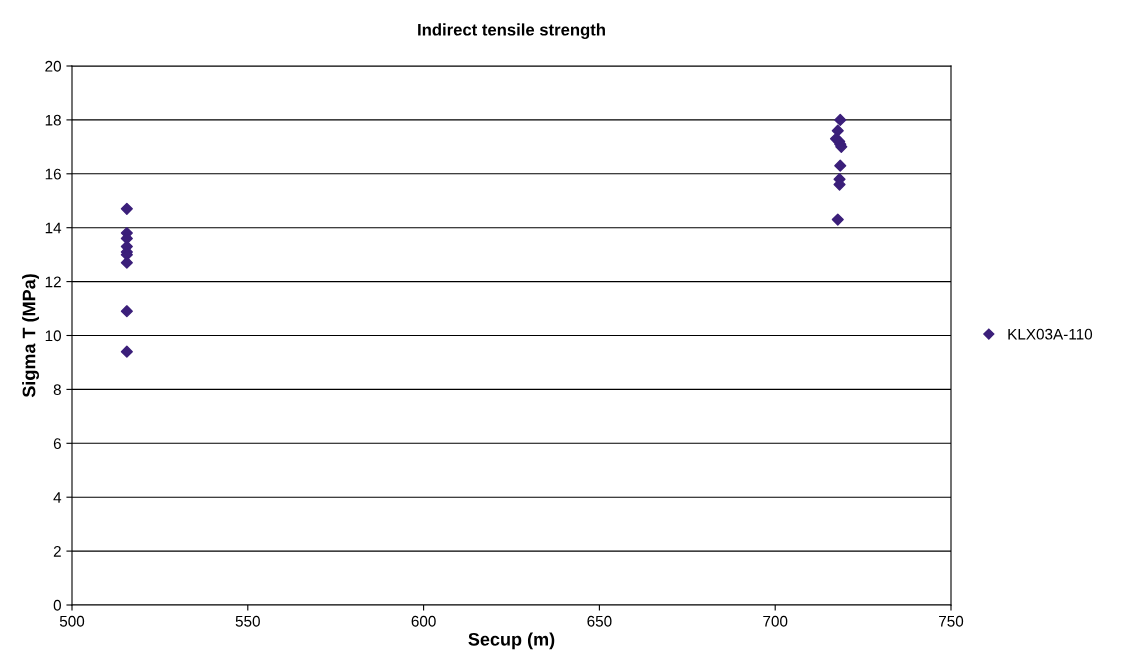 Image resolution: width=1122 pixels, height=668 pixels. What do you see at coordinates (53, 228) in the screenshot?
I see `y-tick-label: 14` at bounding box center [53, 228].